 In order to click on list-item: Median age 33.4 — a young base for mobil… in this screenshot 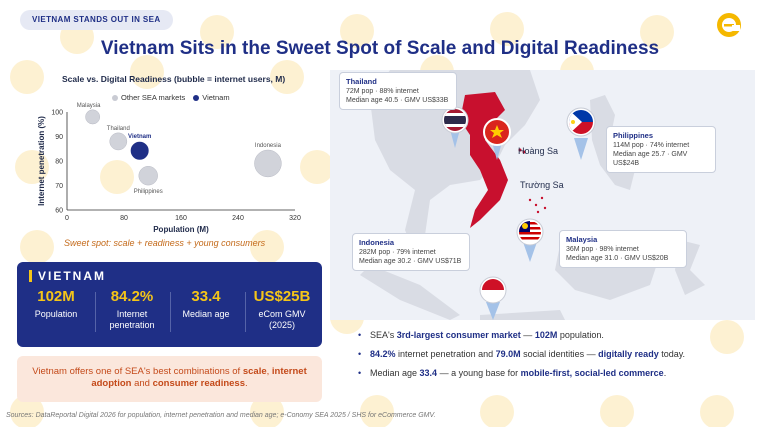, I will do `click(521, 377)`.